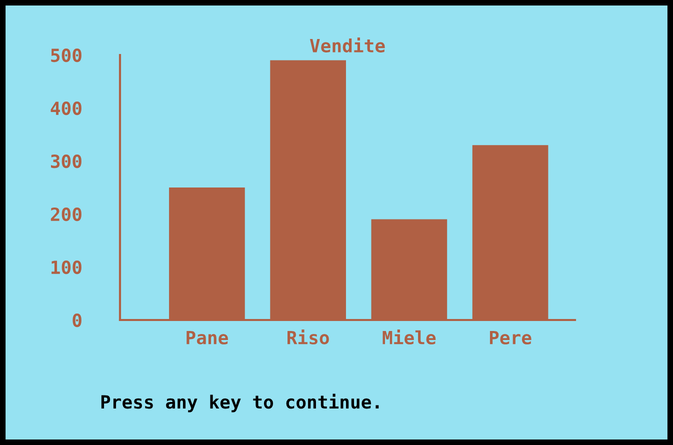 This screenshot has height=445, width=673. Describe the element at coordinates (240, 403) in the screenshot. I see `text: Press any key to continue.` at that location.